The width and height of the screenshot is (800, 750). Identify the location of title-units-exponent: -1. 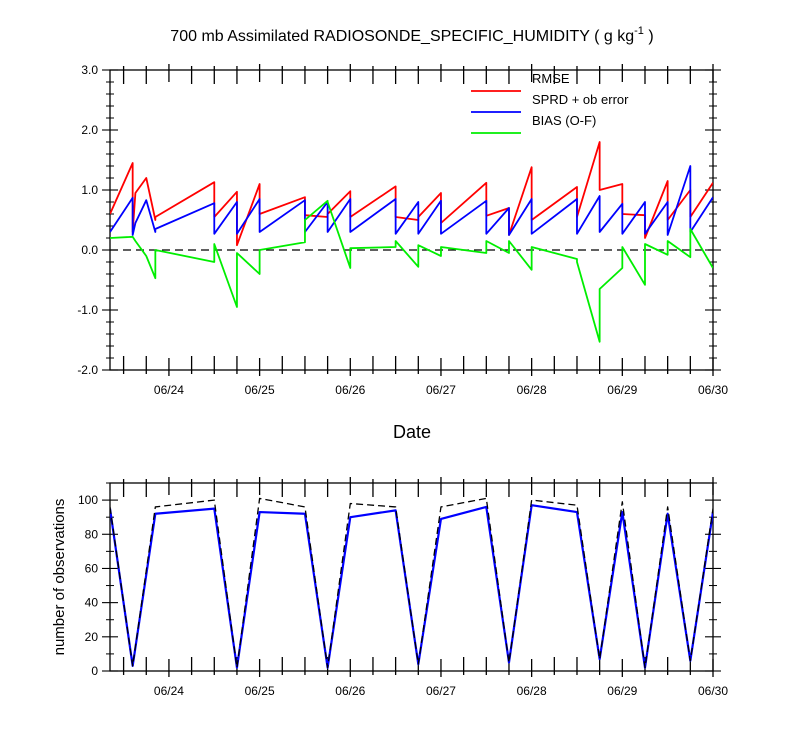
(639, 31).